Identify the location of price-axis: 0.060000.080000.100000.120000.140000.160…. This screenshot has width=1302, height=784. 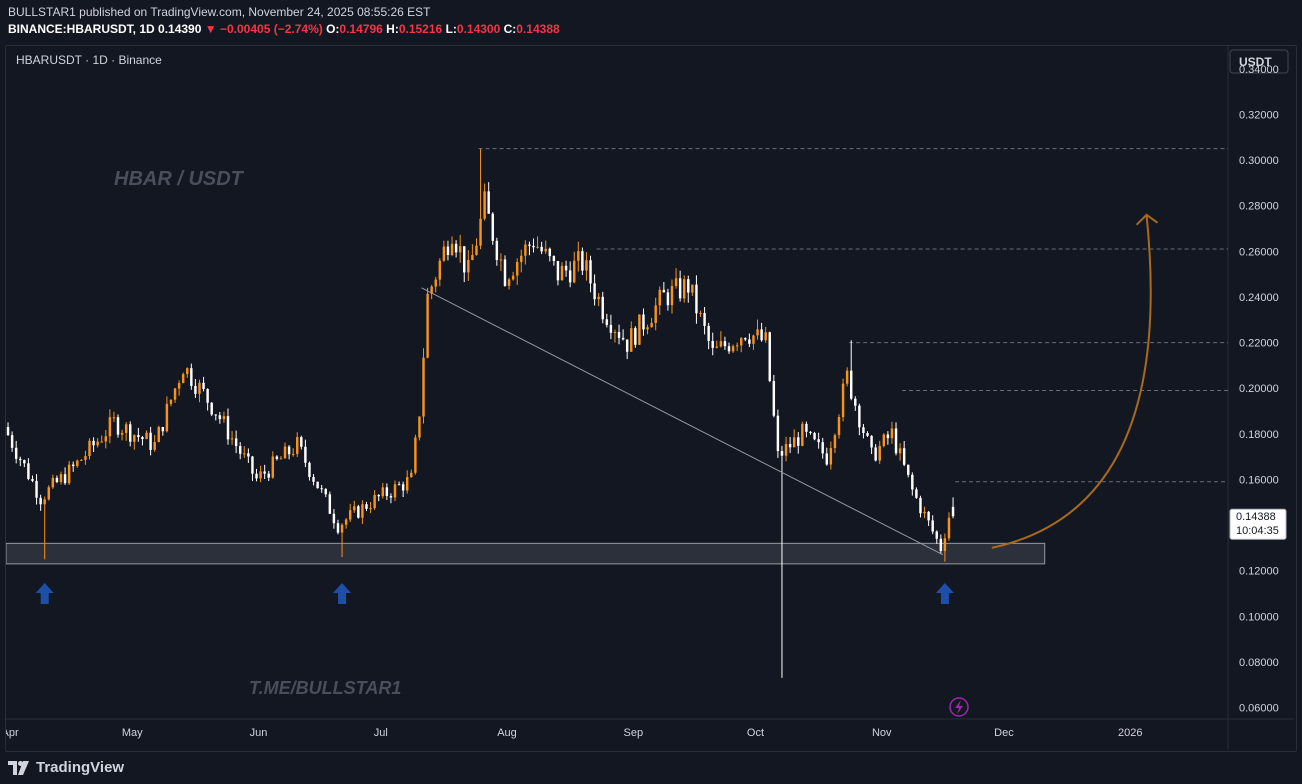
(1259, 389).